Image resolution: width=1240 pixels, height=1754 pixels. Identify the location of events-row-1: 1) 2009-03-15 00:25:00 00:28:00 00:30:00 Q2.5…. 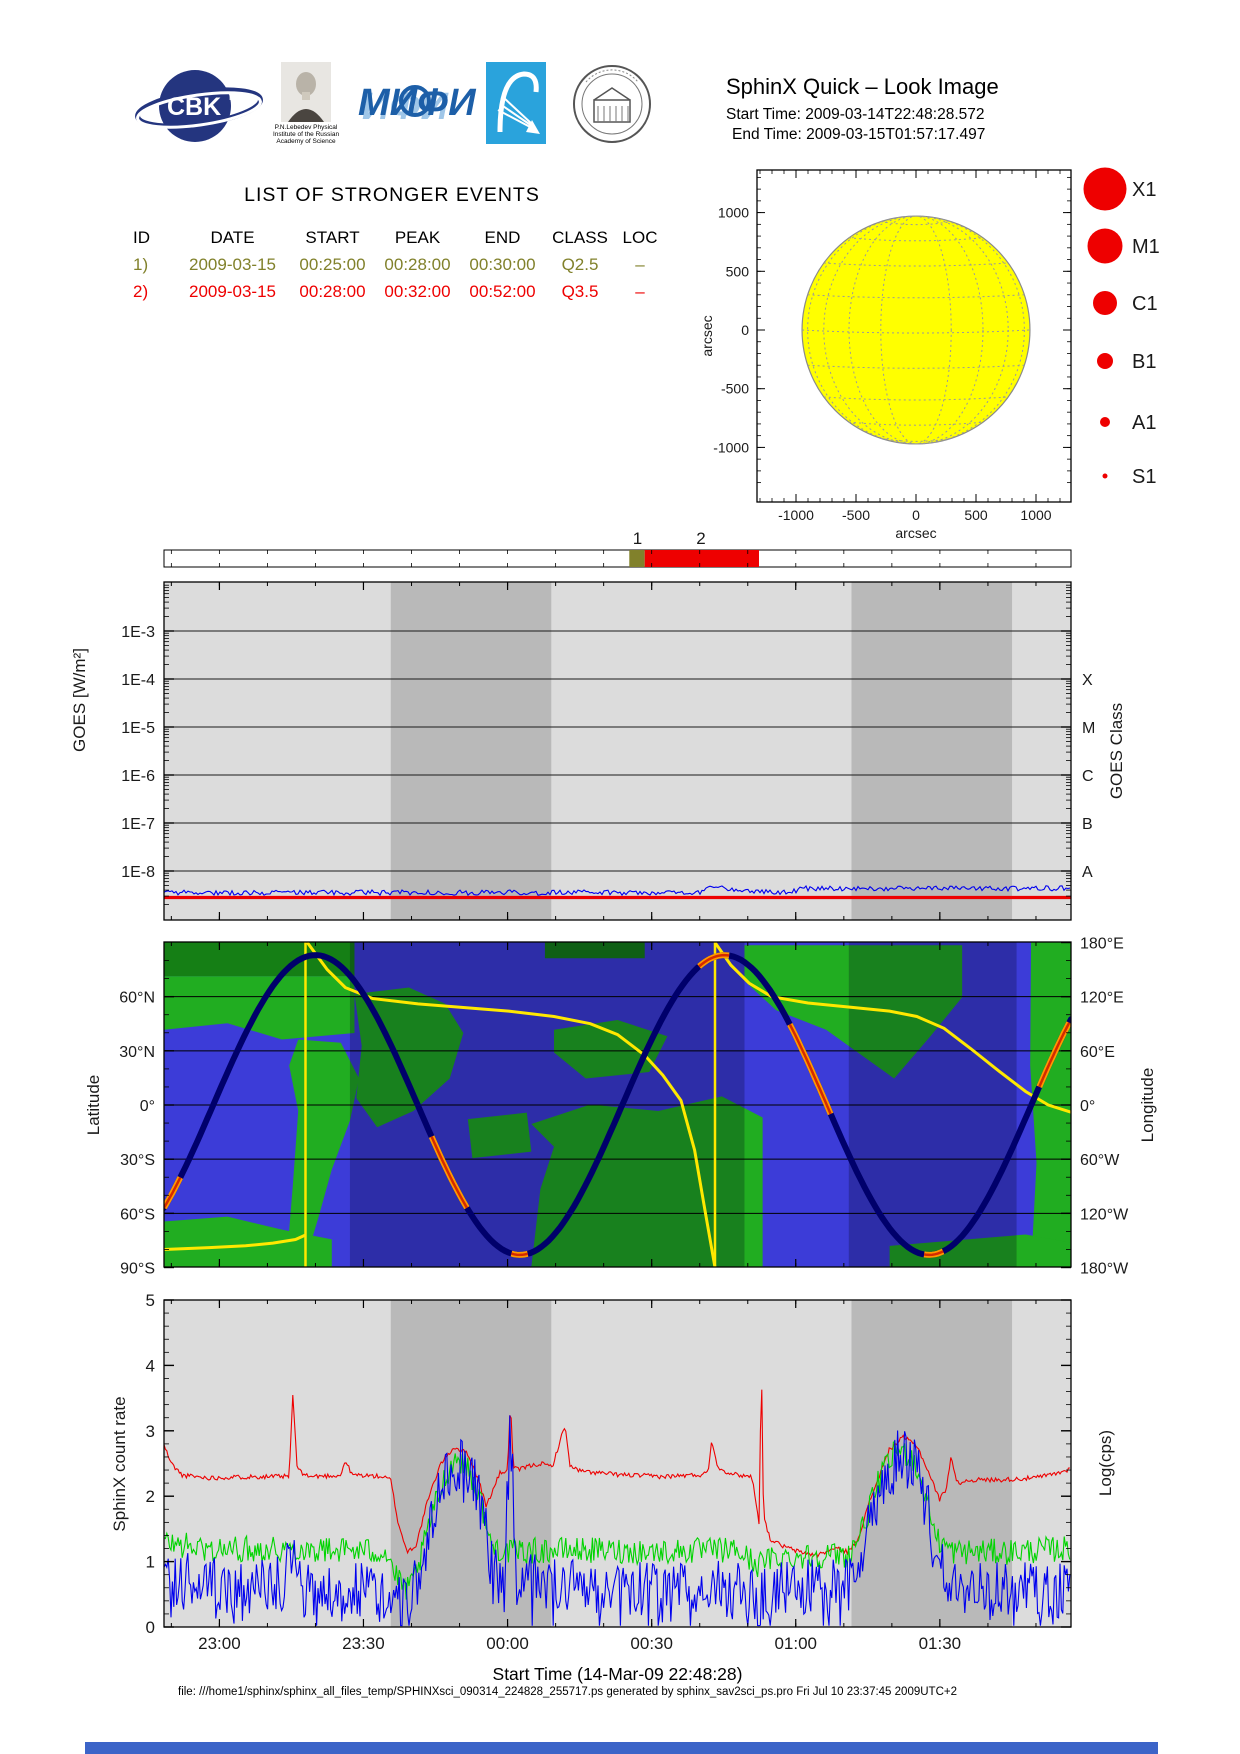
(399, 265).